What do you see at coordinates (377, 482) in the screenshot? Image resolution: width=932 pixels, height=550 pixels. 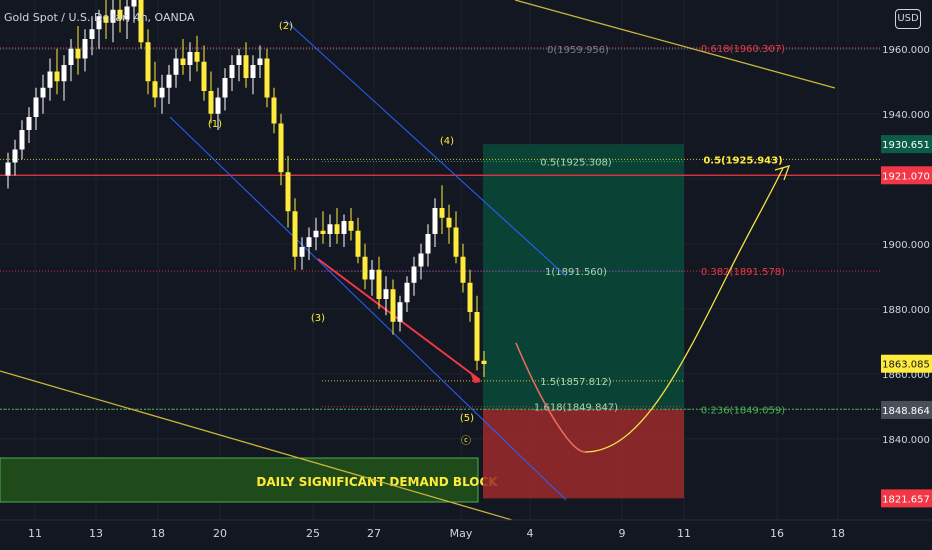 I see `demand-block-label: DAILY SIGNIFICANT DEMAND BLOCK` at bounding box center [377, 482].